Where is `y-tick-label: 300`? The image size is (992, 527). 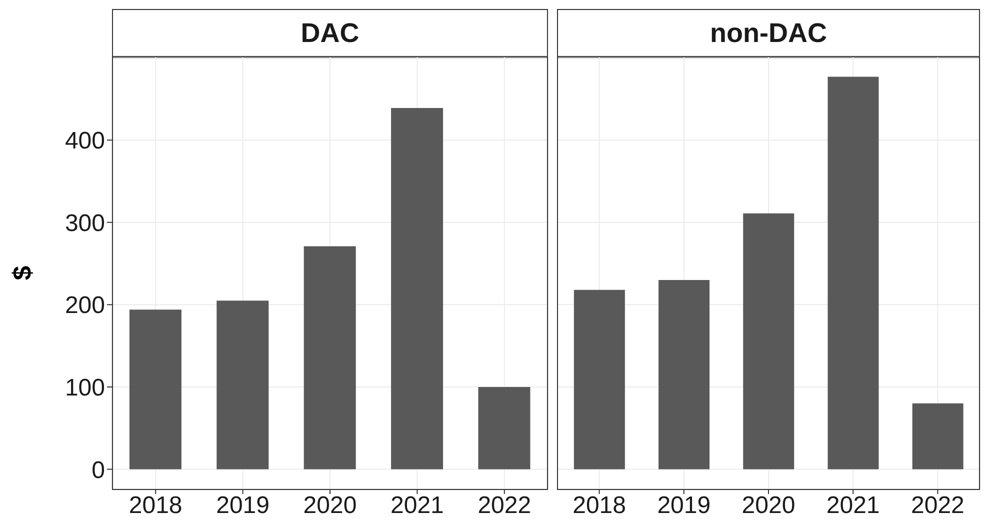 y-tick-label: 300 is located at coordinates (84, 223).